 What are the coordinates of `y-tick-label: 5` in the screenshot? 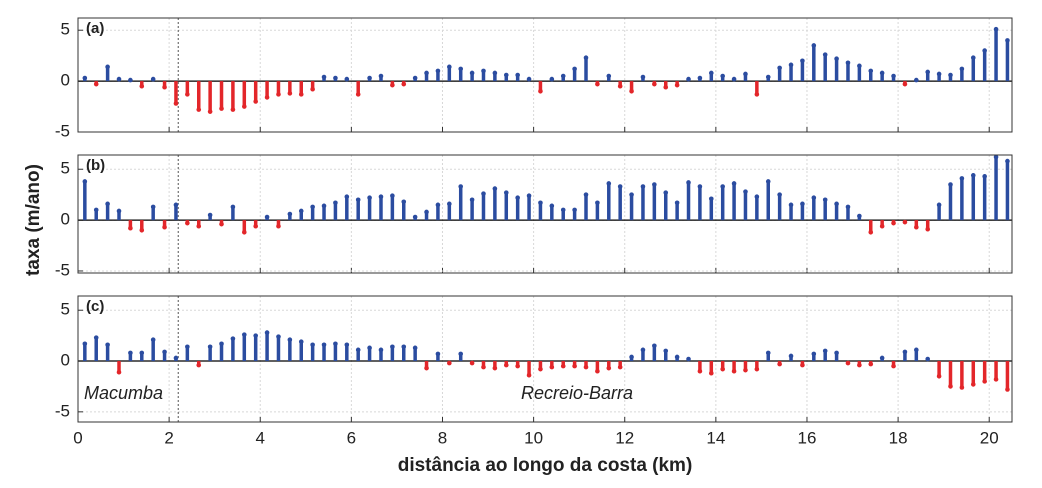 It's located at (65, 168).